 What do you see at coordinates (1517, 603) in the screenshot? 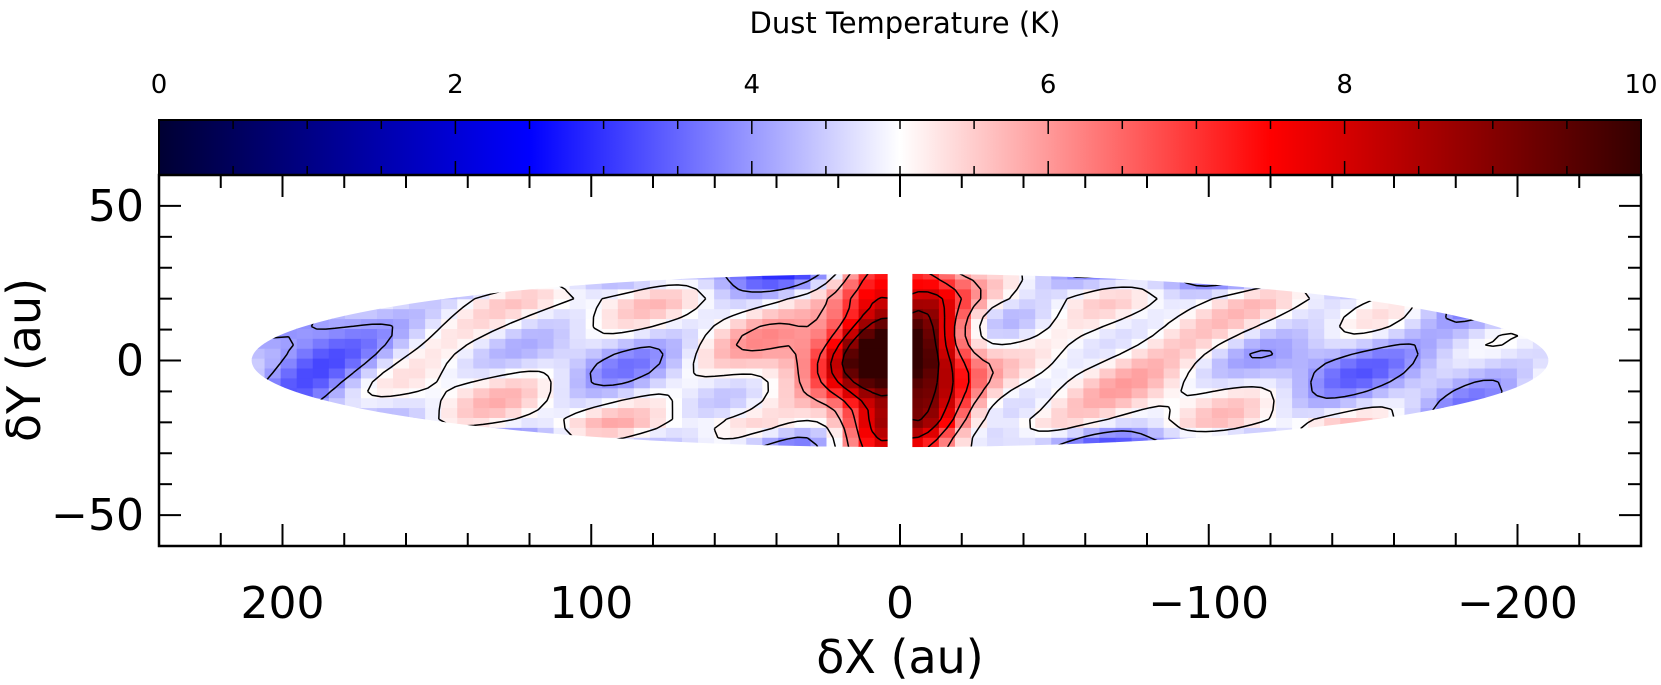
I see `x-tick-label: −200` at bounding box center [1517, 603].